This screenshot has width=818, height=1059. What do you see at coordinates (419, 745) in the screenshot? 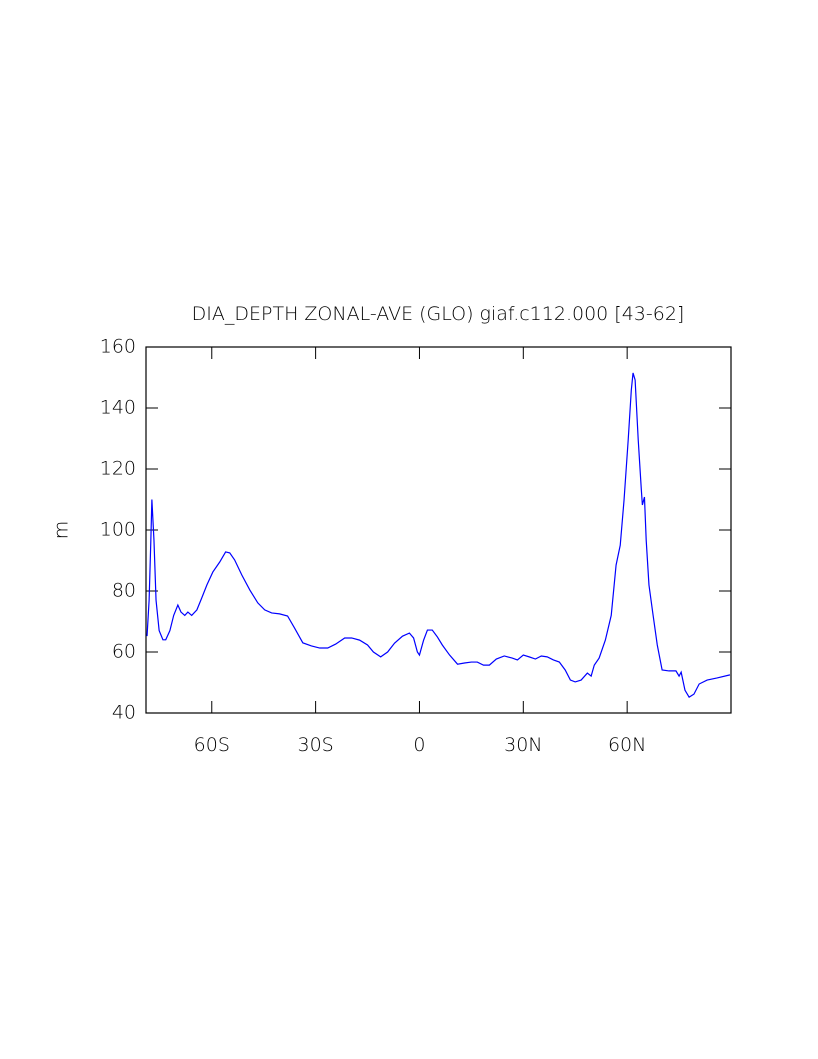
I see `x-tick-label: 0` at bounding box center [419, 745].